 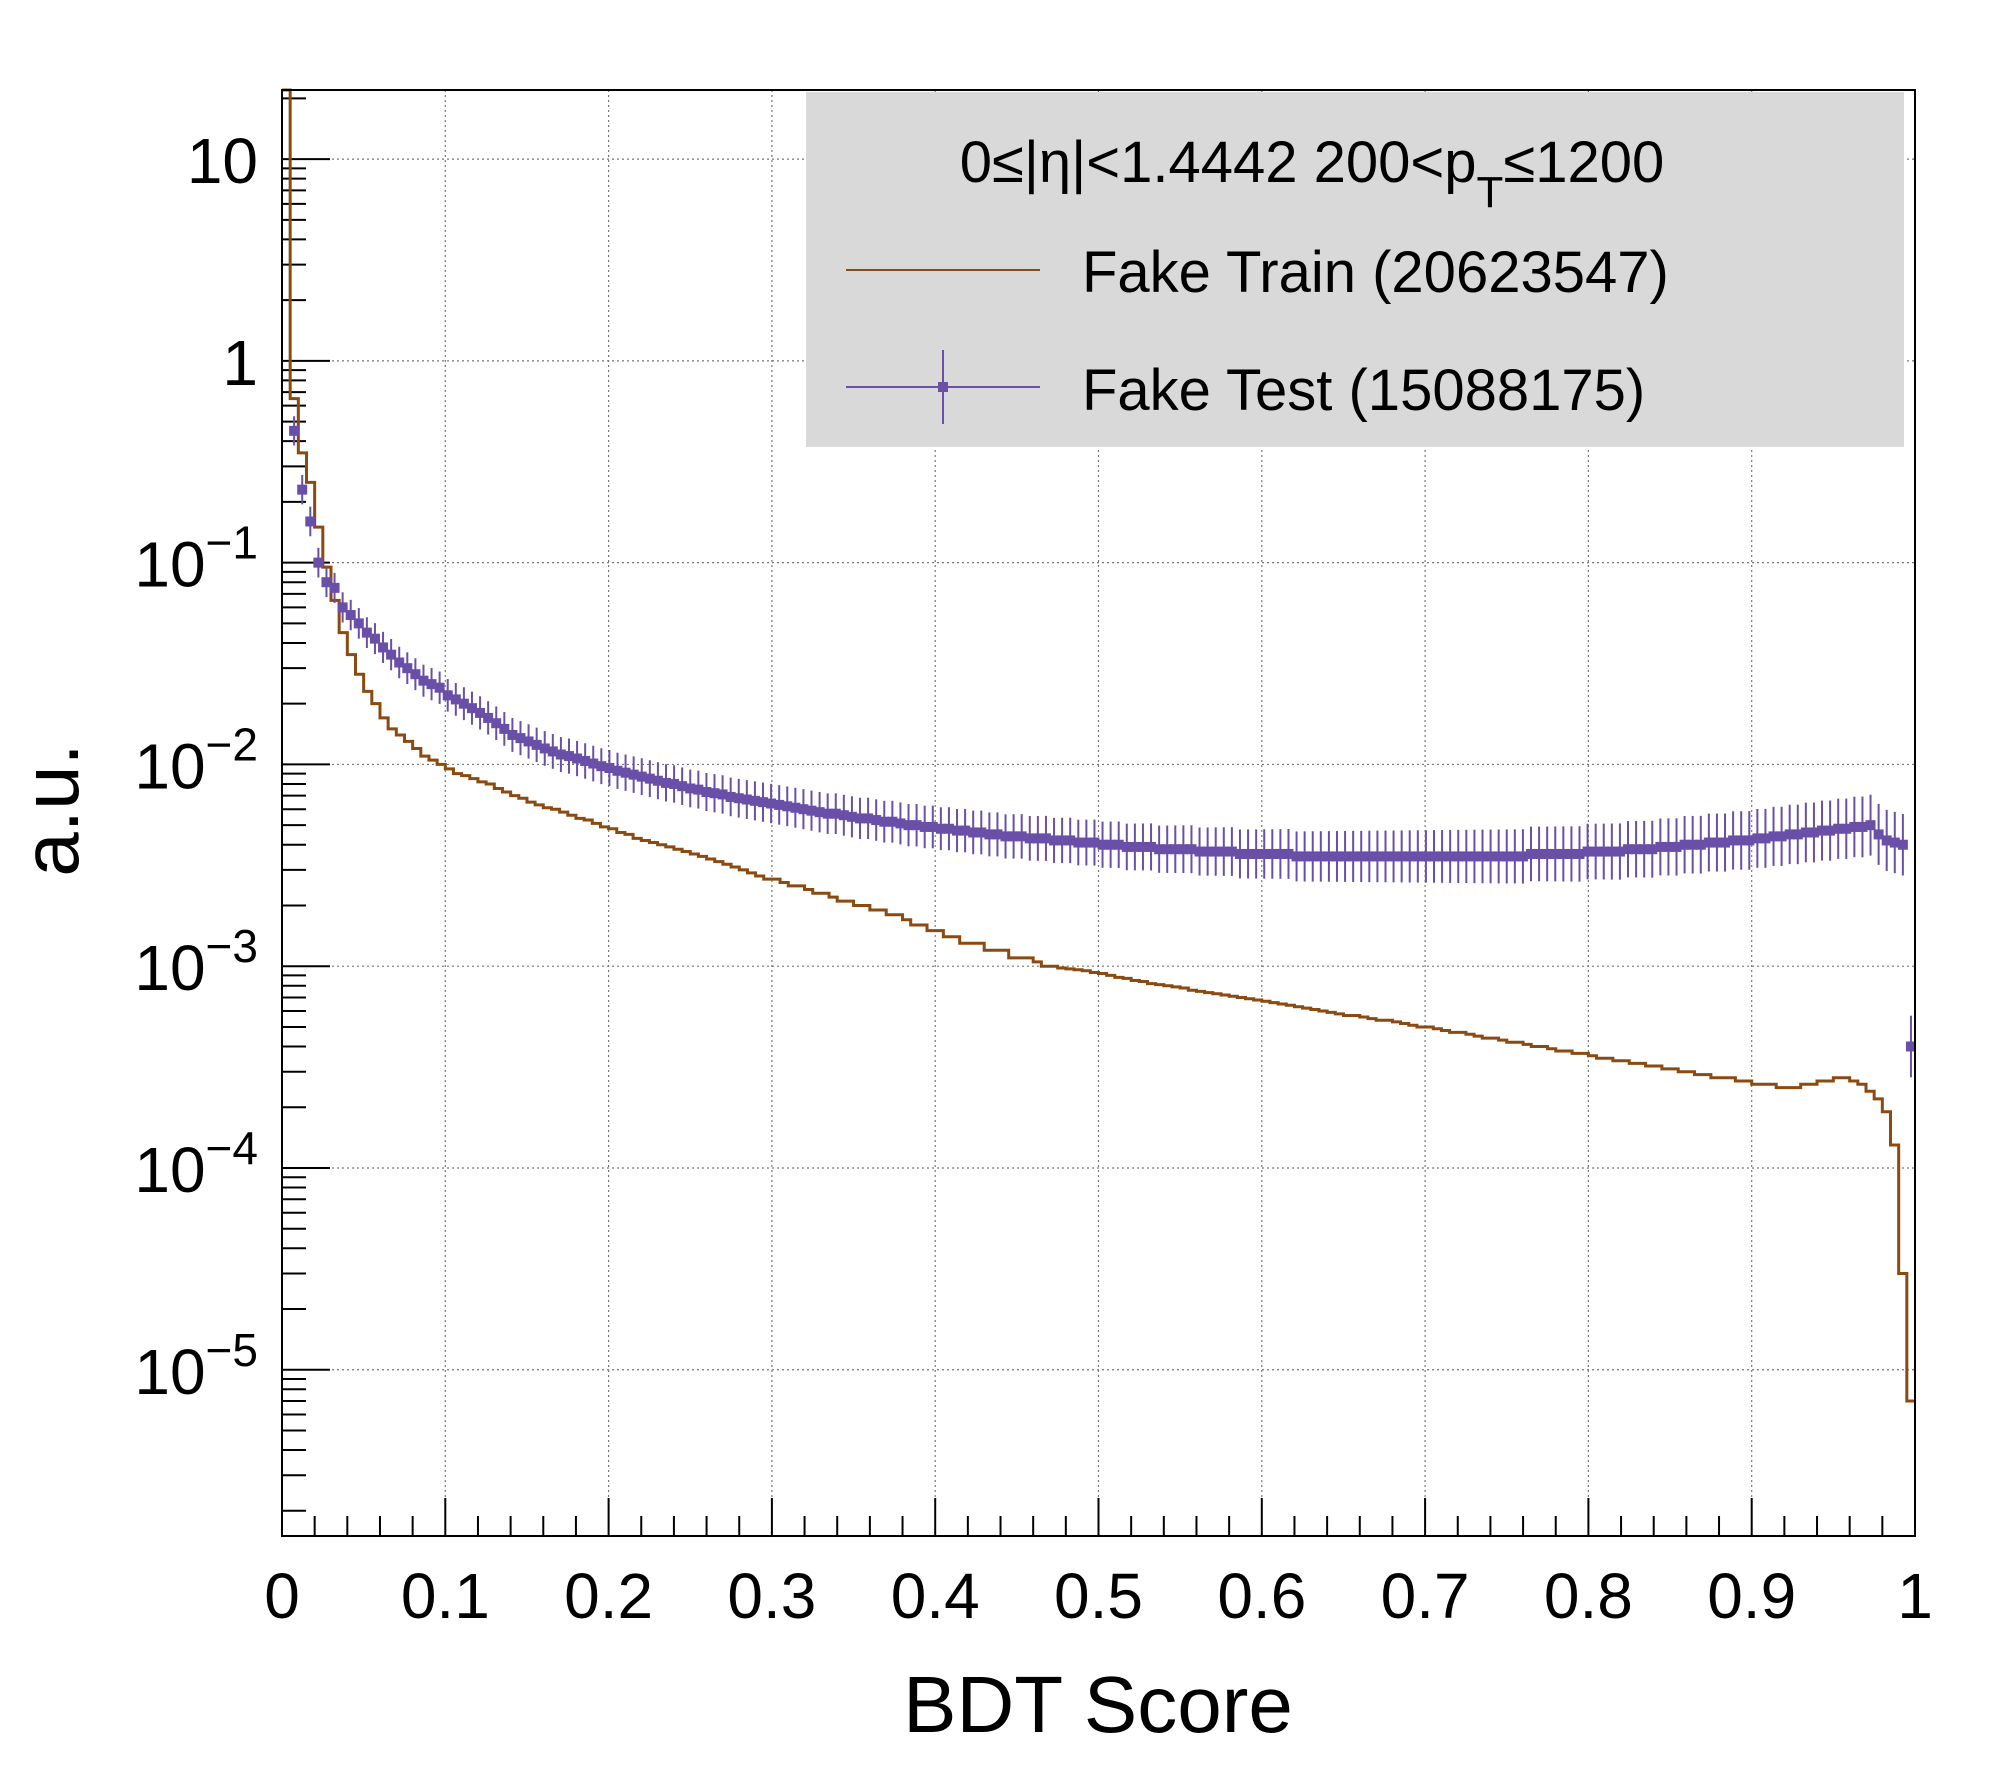 What do you see at coordinates (232, 1148) in the screenshot?
I see `y-tick-exponent: −4` at bounding box center [232, 1148].